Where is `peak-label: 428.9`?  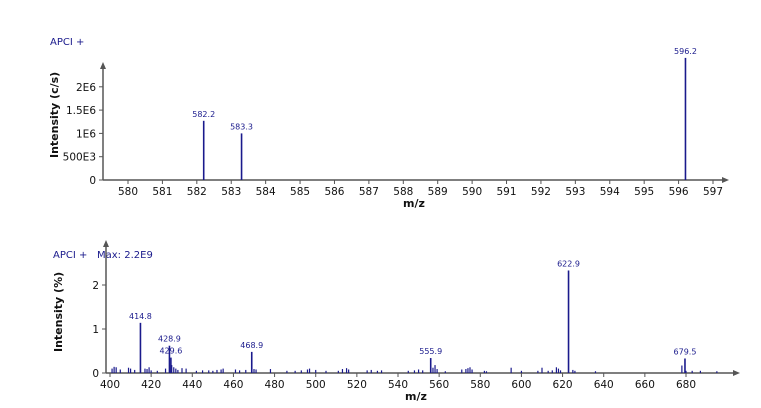
peak-label: 428.9 is located at coordinates (169, 339).